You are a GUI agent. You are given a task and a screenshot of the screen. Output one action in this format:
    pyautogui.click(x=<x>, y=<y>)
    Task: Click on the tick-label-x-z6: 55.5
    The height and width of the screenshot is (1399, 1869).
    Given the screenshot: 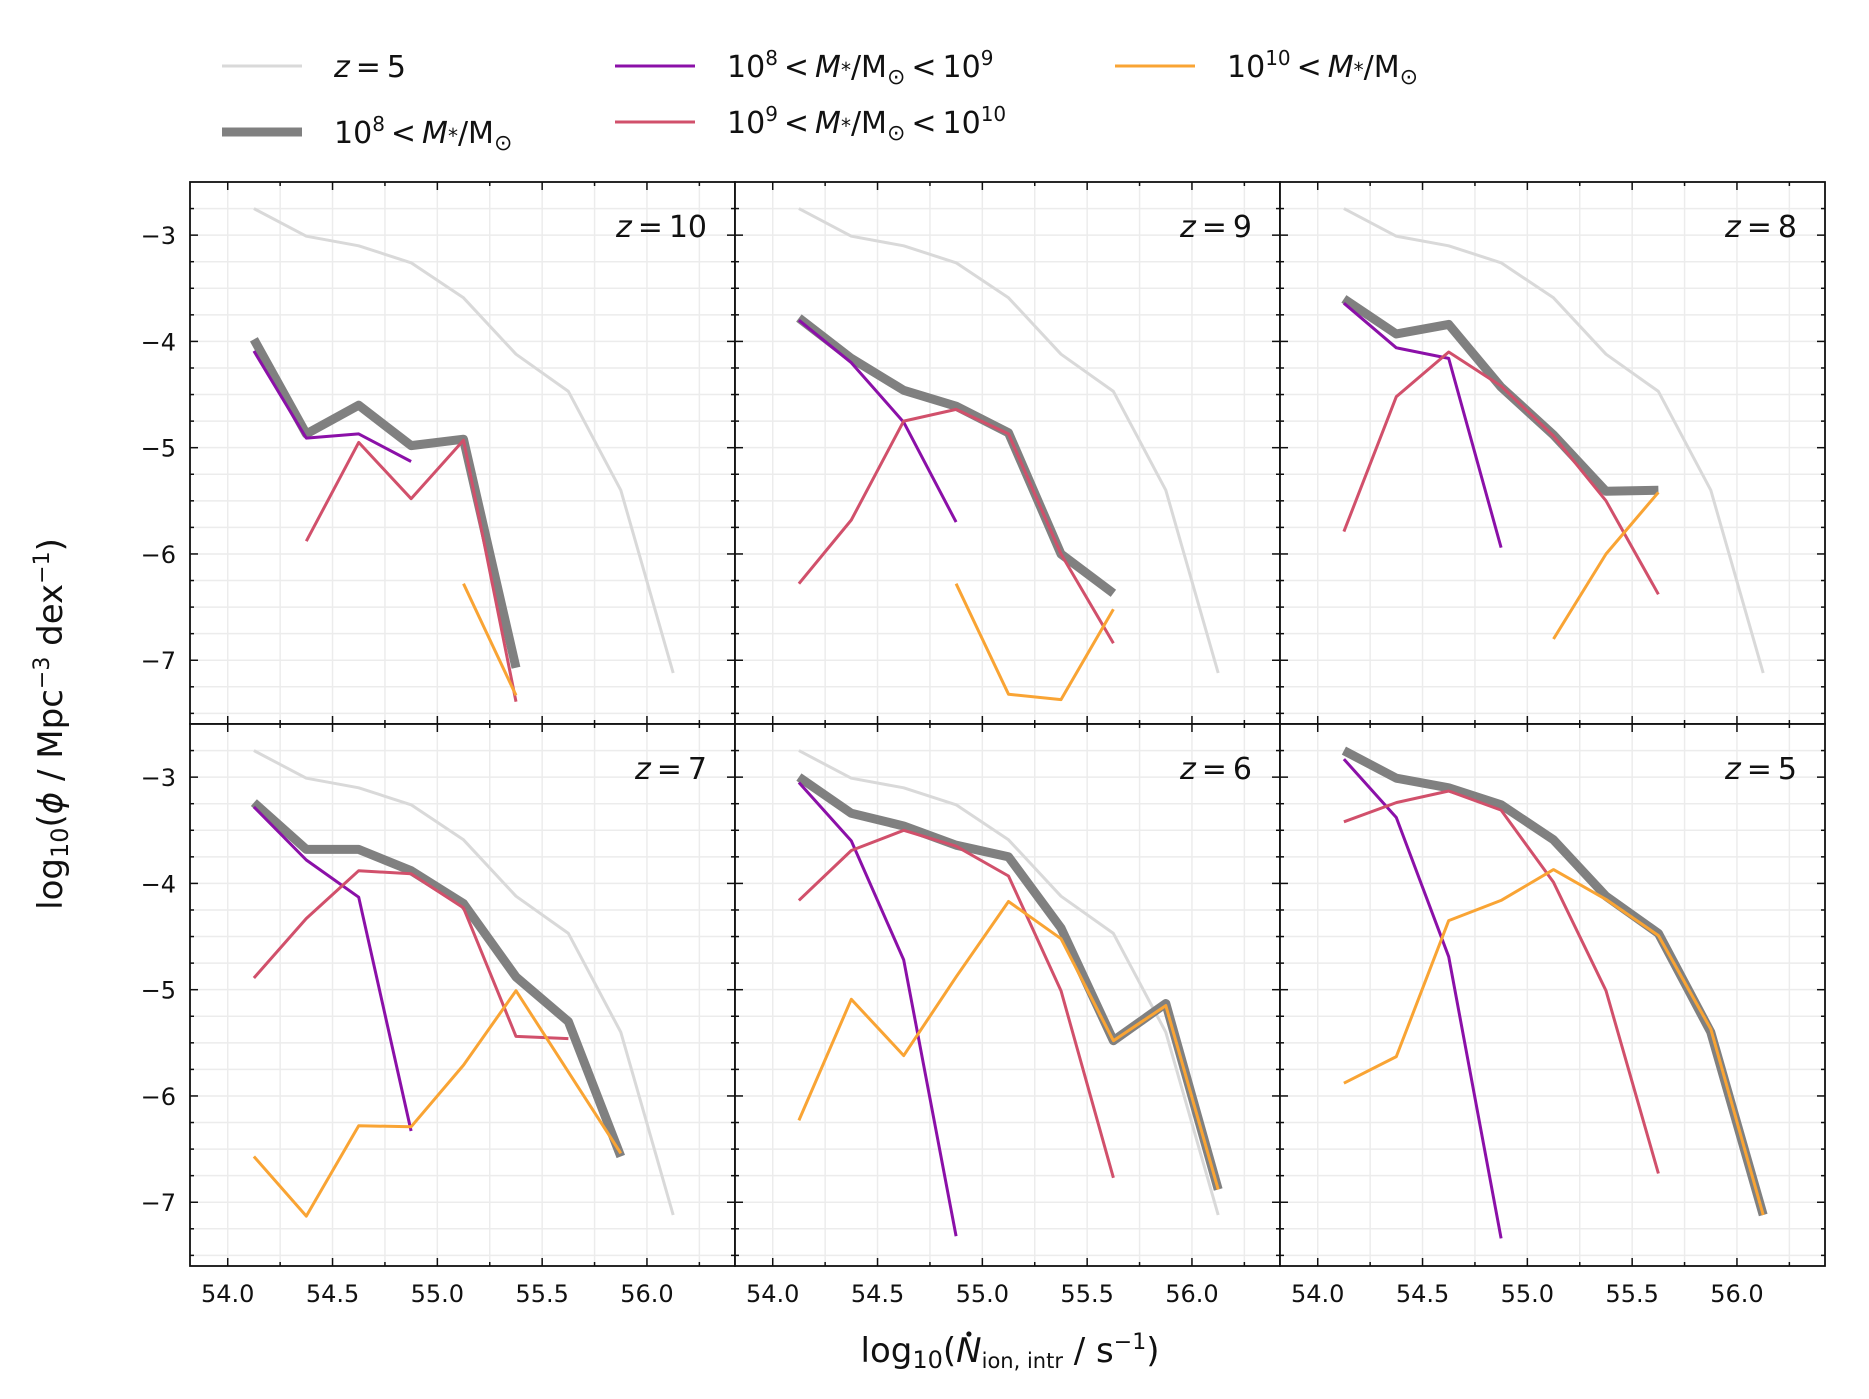 What is the action you would take?
    pyautogui.click(x=1086, y=1294)
    